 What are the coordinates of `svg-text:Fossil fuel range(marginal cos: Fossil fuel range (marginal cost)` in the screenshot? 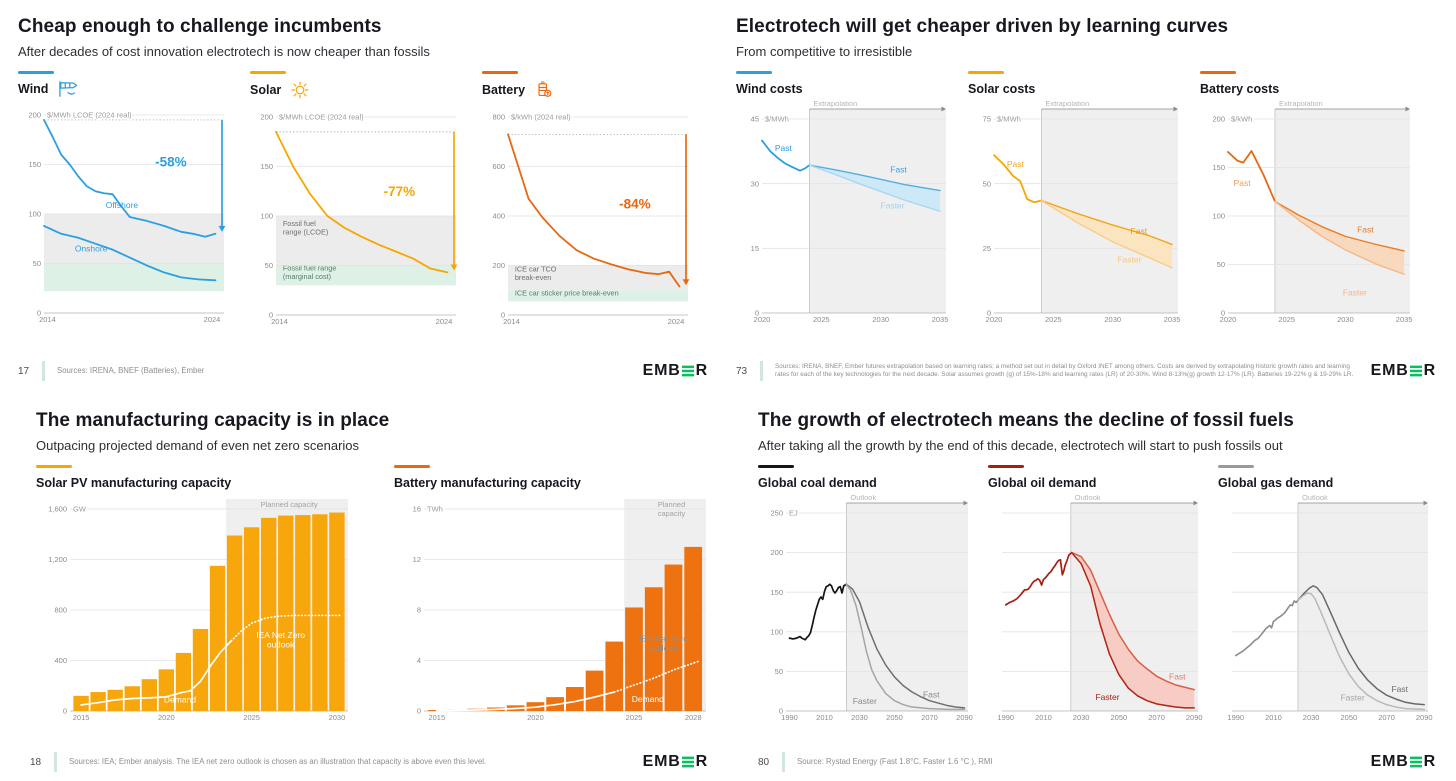 It's located at (310, 272).